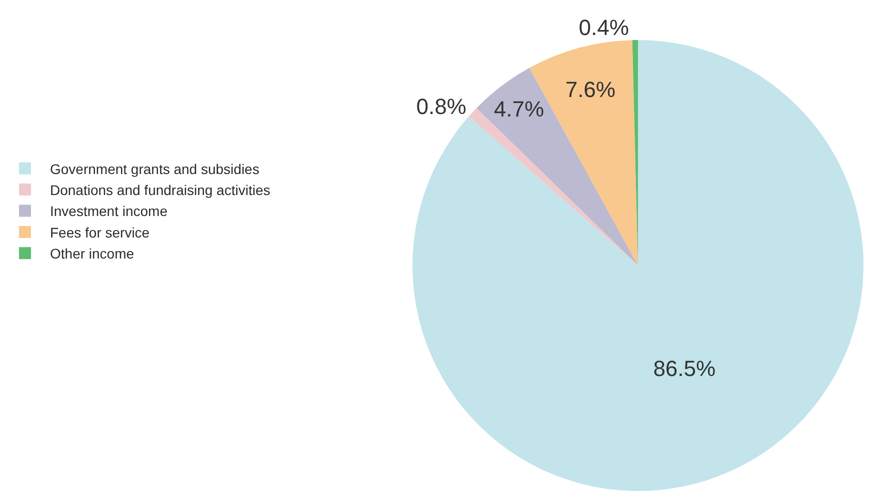  Describe the element at coordinates (160, 190) in the screenshot. I see `legend-label: Donations and fundraising activities` at that location.